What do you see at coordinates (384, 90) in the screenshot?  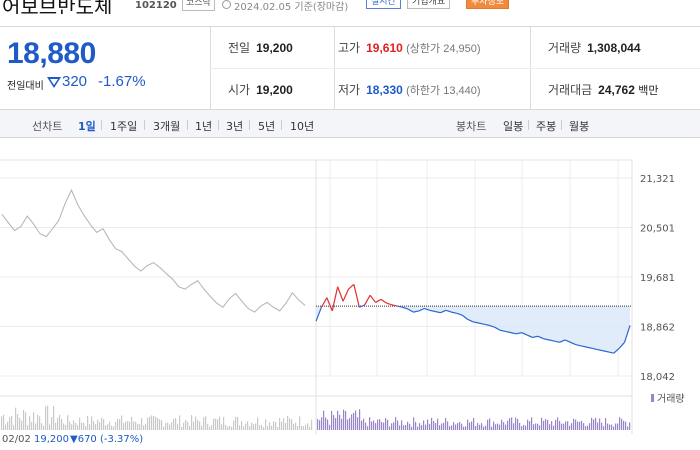 I see `low-value: 18,330` at bounding box center [384, 90].